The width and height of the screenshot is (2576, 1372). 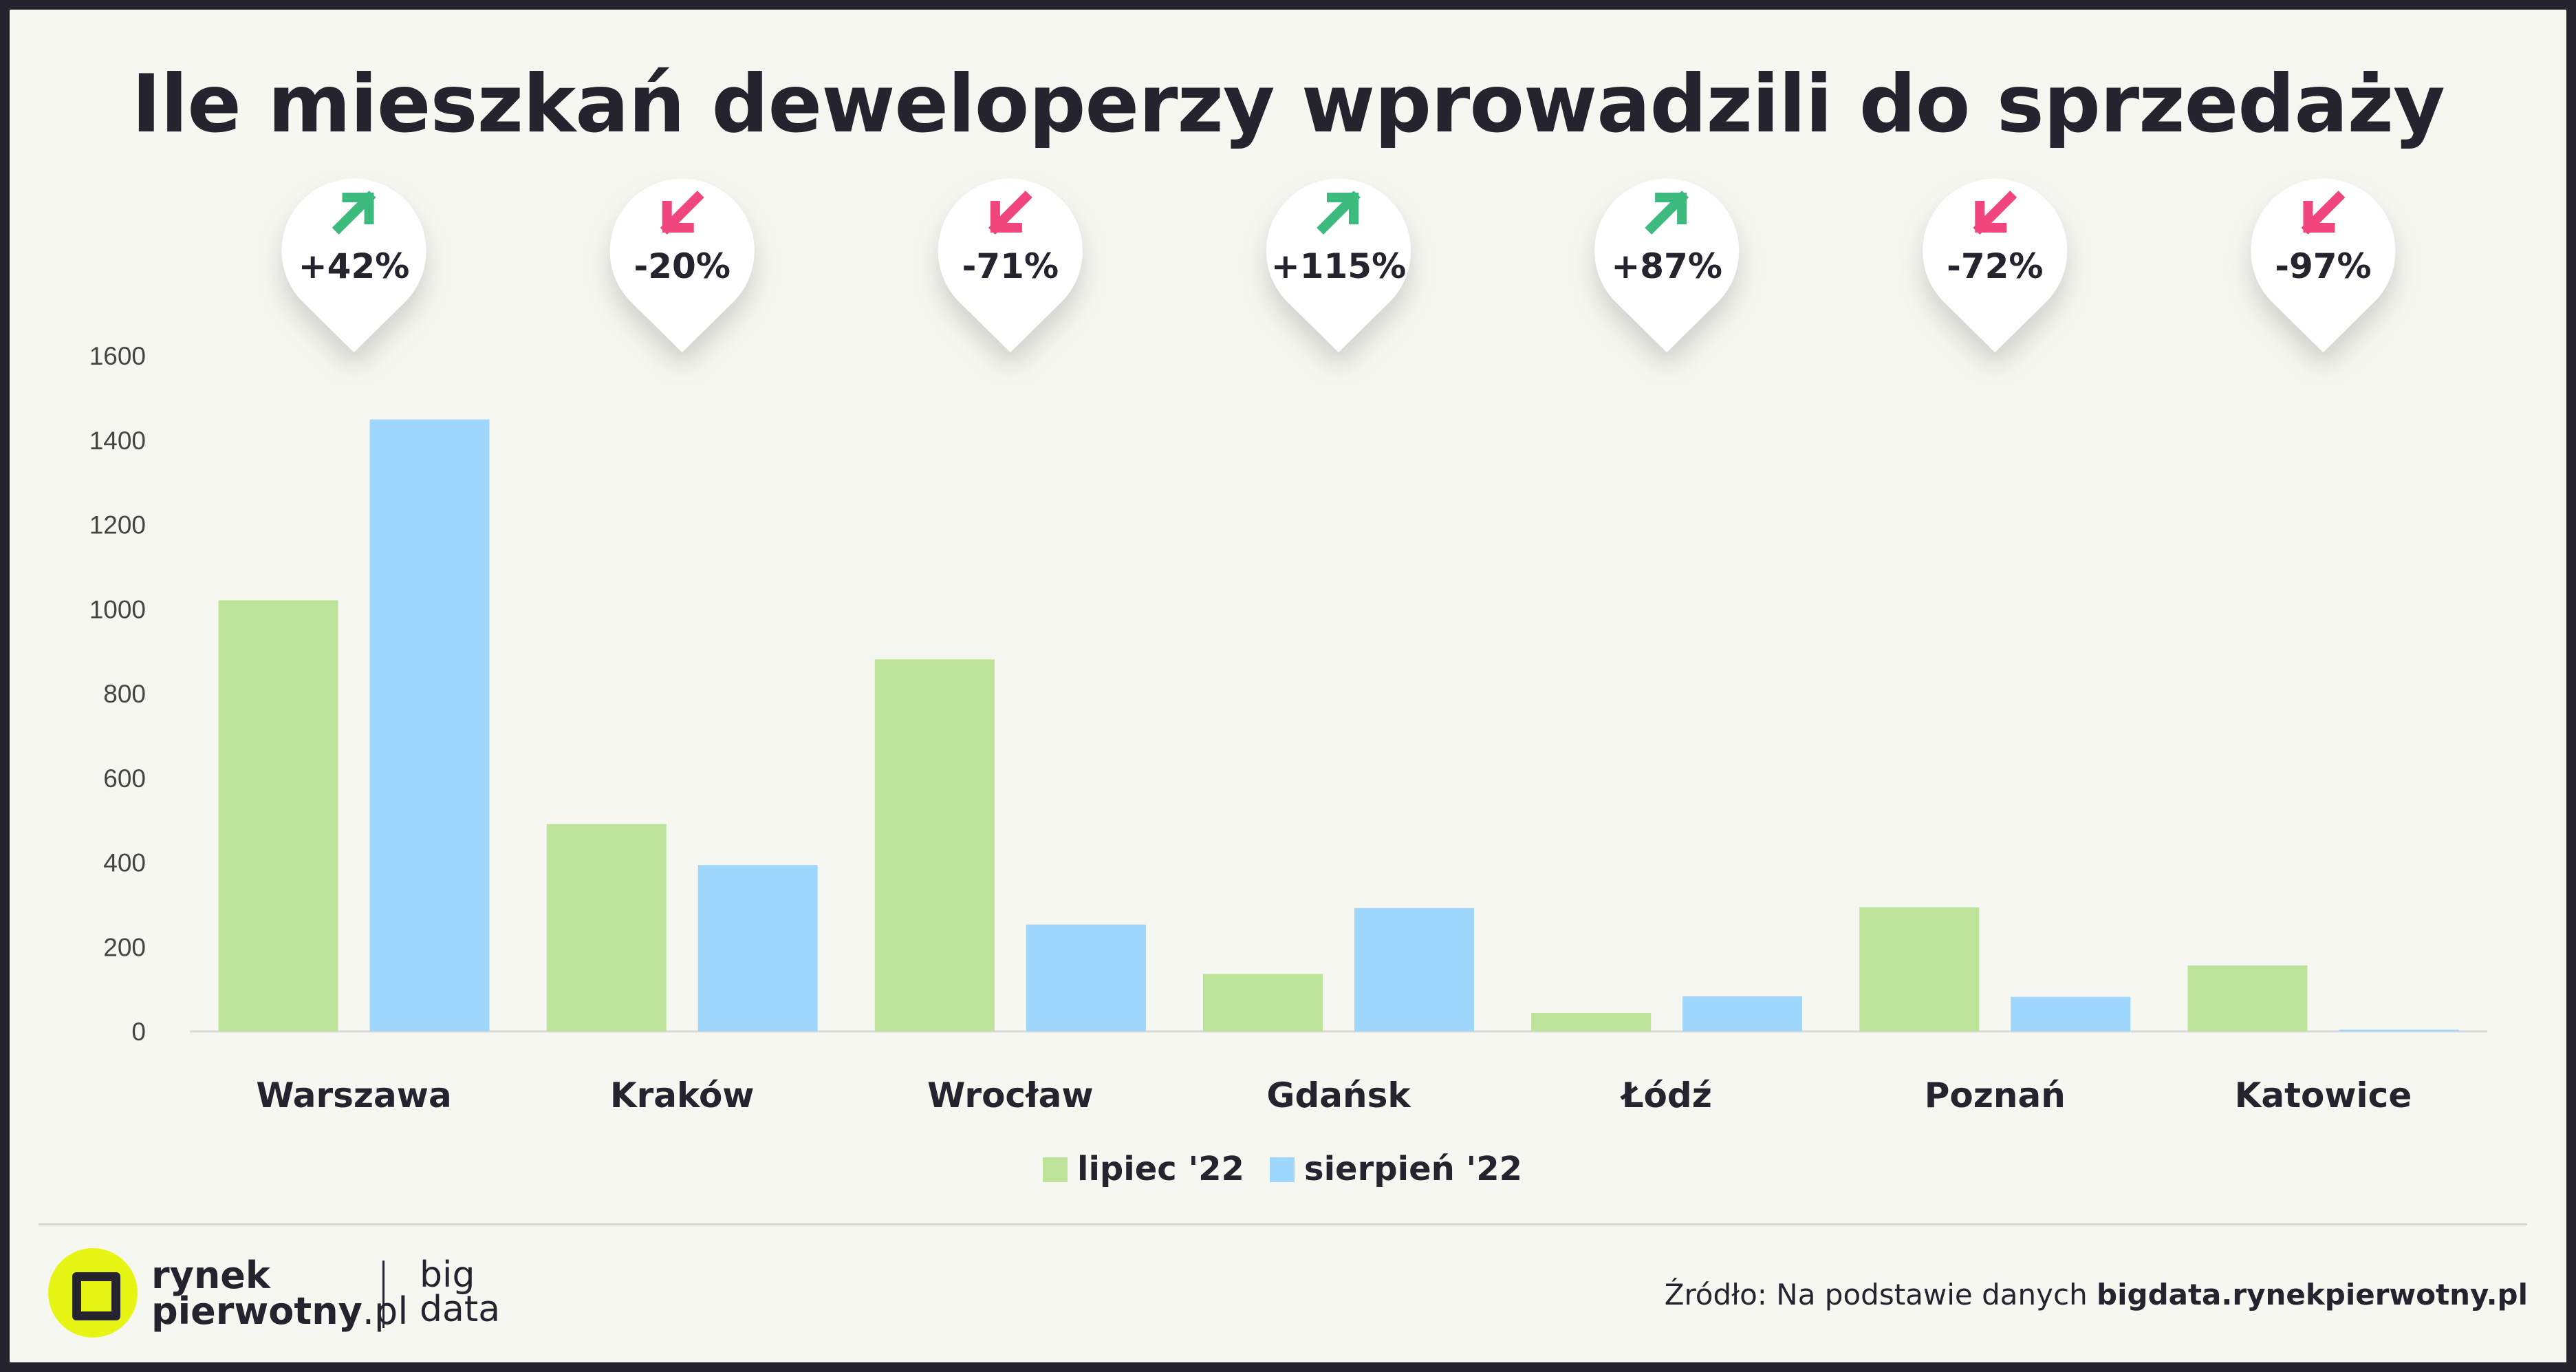 I want to click on x-tick-label: Warszawa, so click(x=353, y=1095).